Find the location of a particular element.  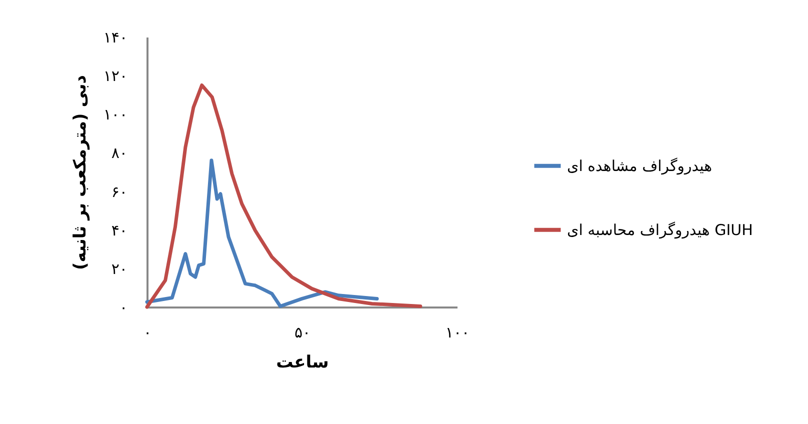

y-tick-label: ۴۰ is located at coordinates (119, 230).